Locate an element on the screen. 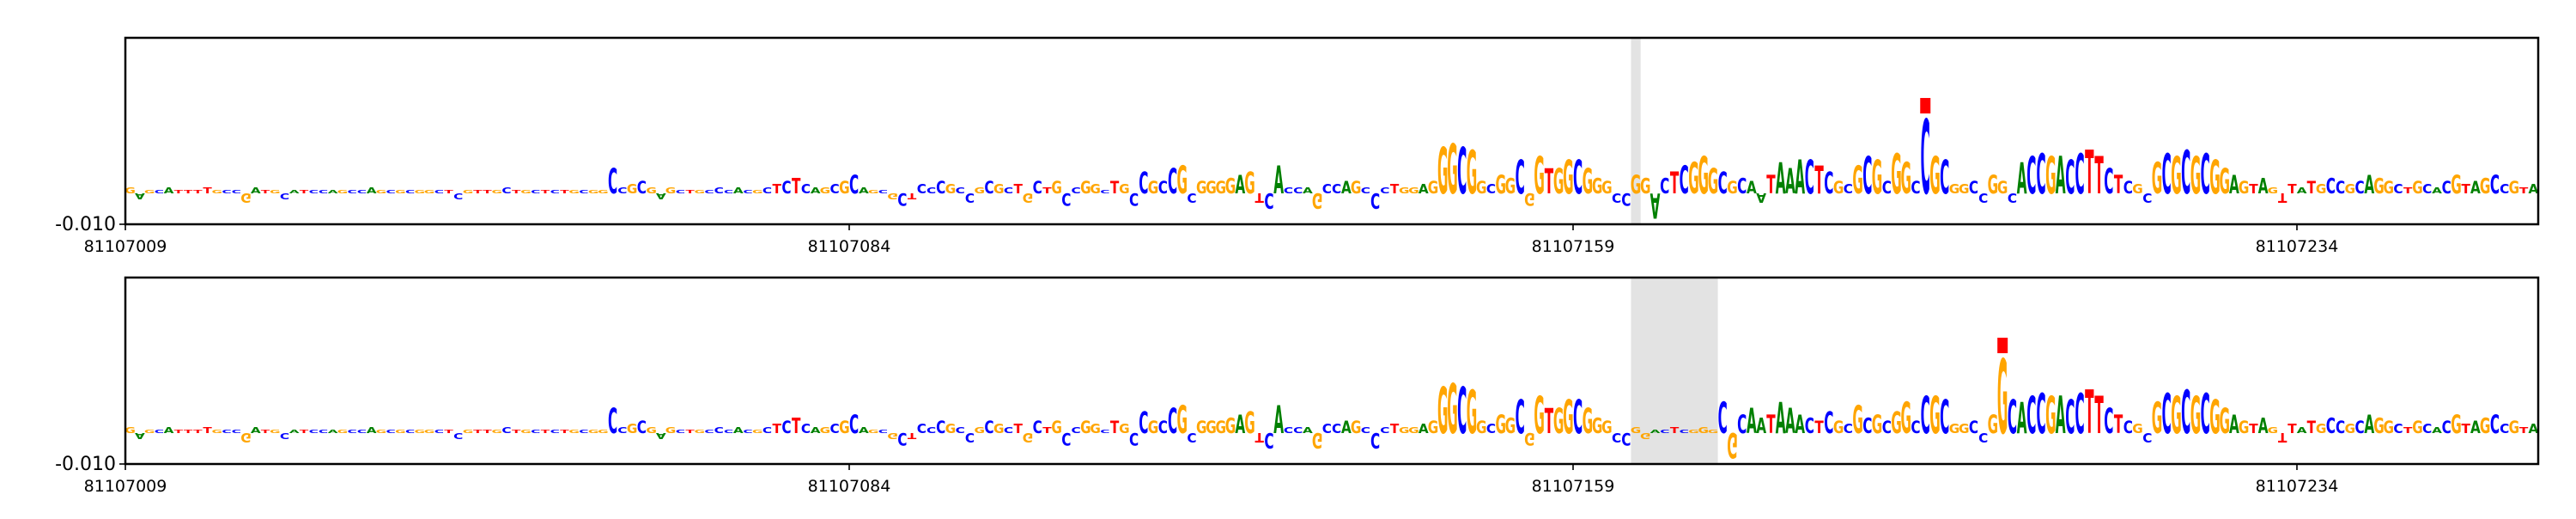  variant-marker is located at coordinates (1925, 106).